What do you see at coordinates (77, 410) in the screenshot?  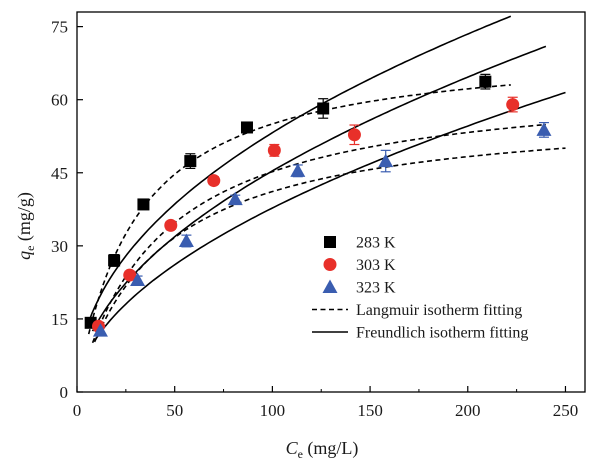 I see `x-tick-label: 0` at bounding box center [77, 410].